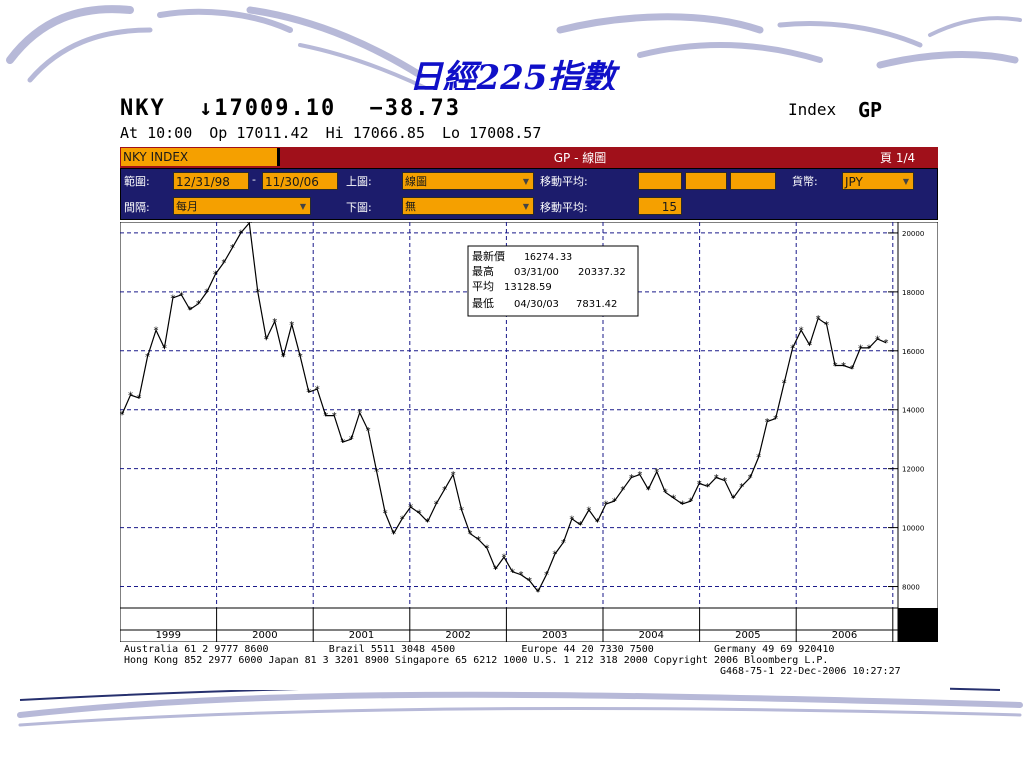  What do you see at coordinates (528, 287) in the screenshot?
I see `stats-avg-value: 13128.59` at bounding box center [528, 287].